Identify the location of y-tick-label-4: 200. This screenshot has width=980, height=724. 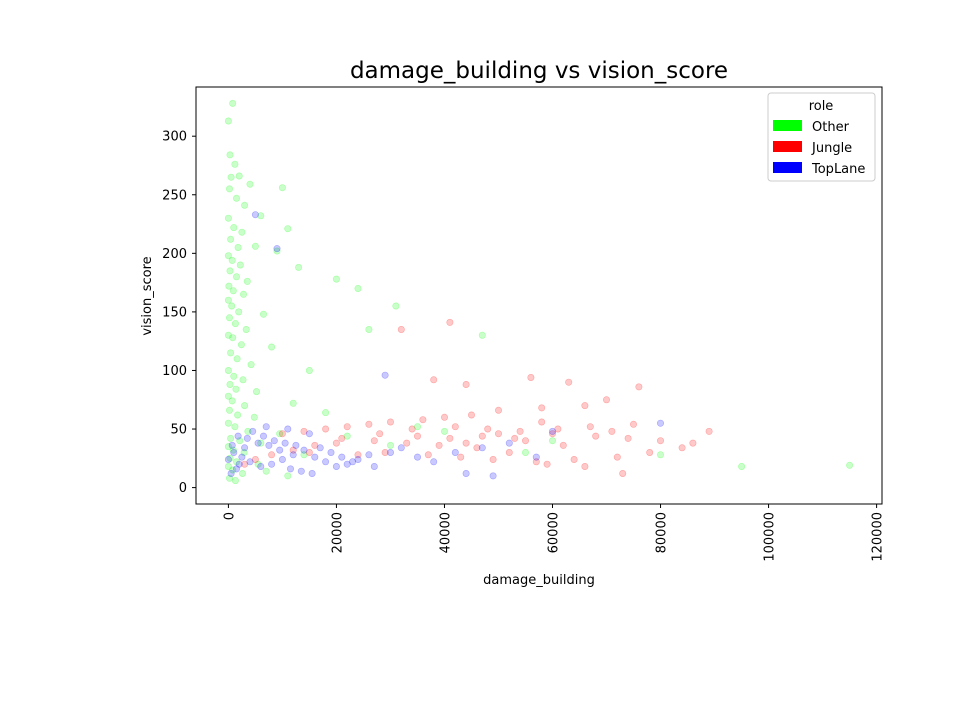
(174, 254).